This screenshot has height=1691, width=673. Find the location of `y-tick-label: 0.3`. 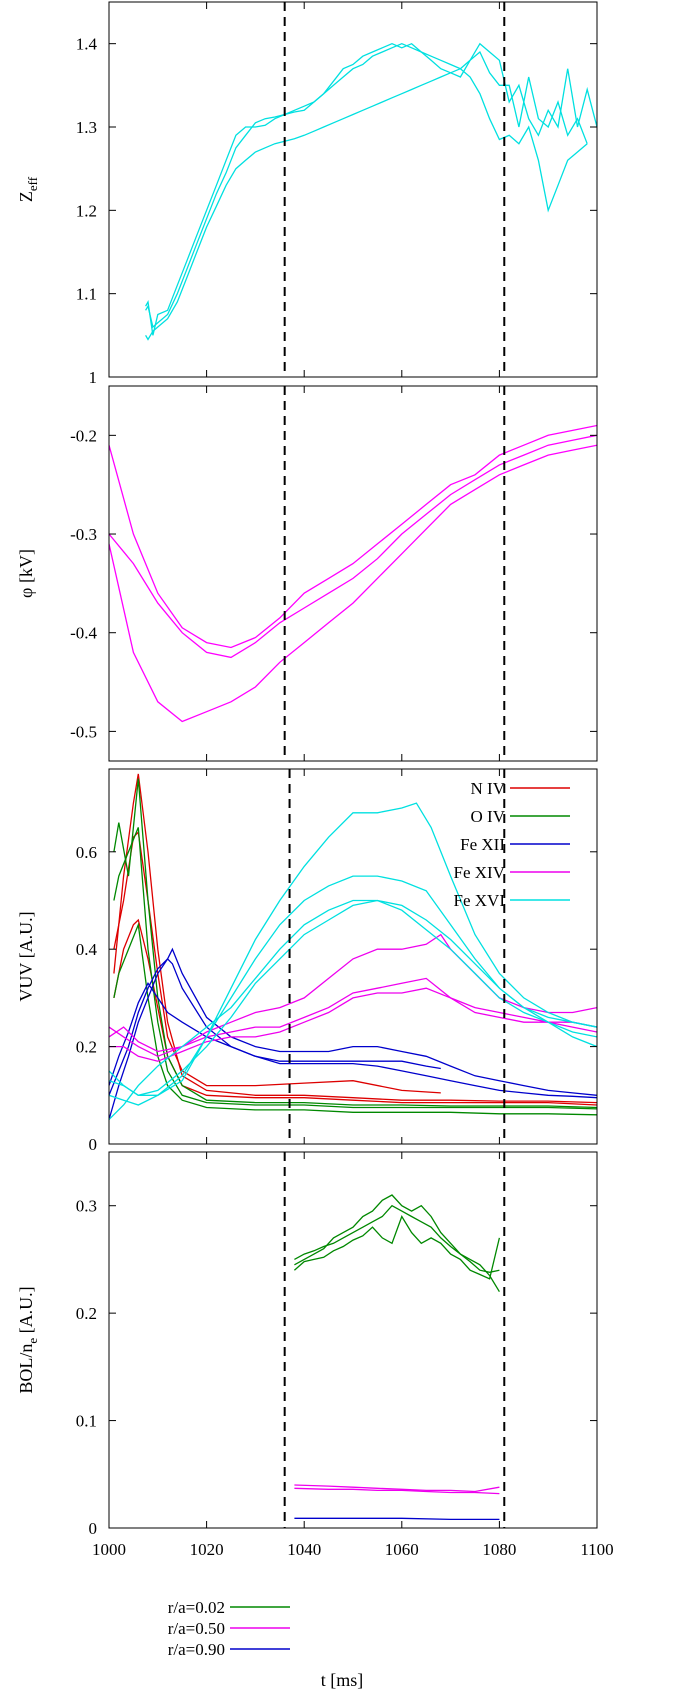

y-tick-label: 0.3 is located at coordinates (86, 1206).